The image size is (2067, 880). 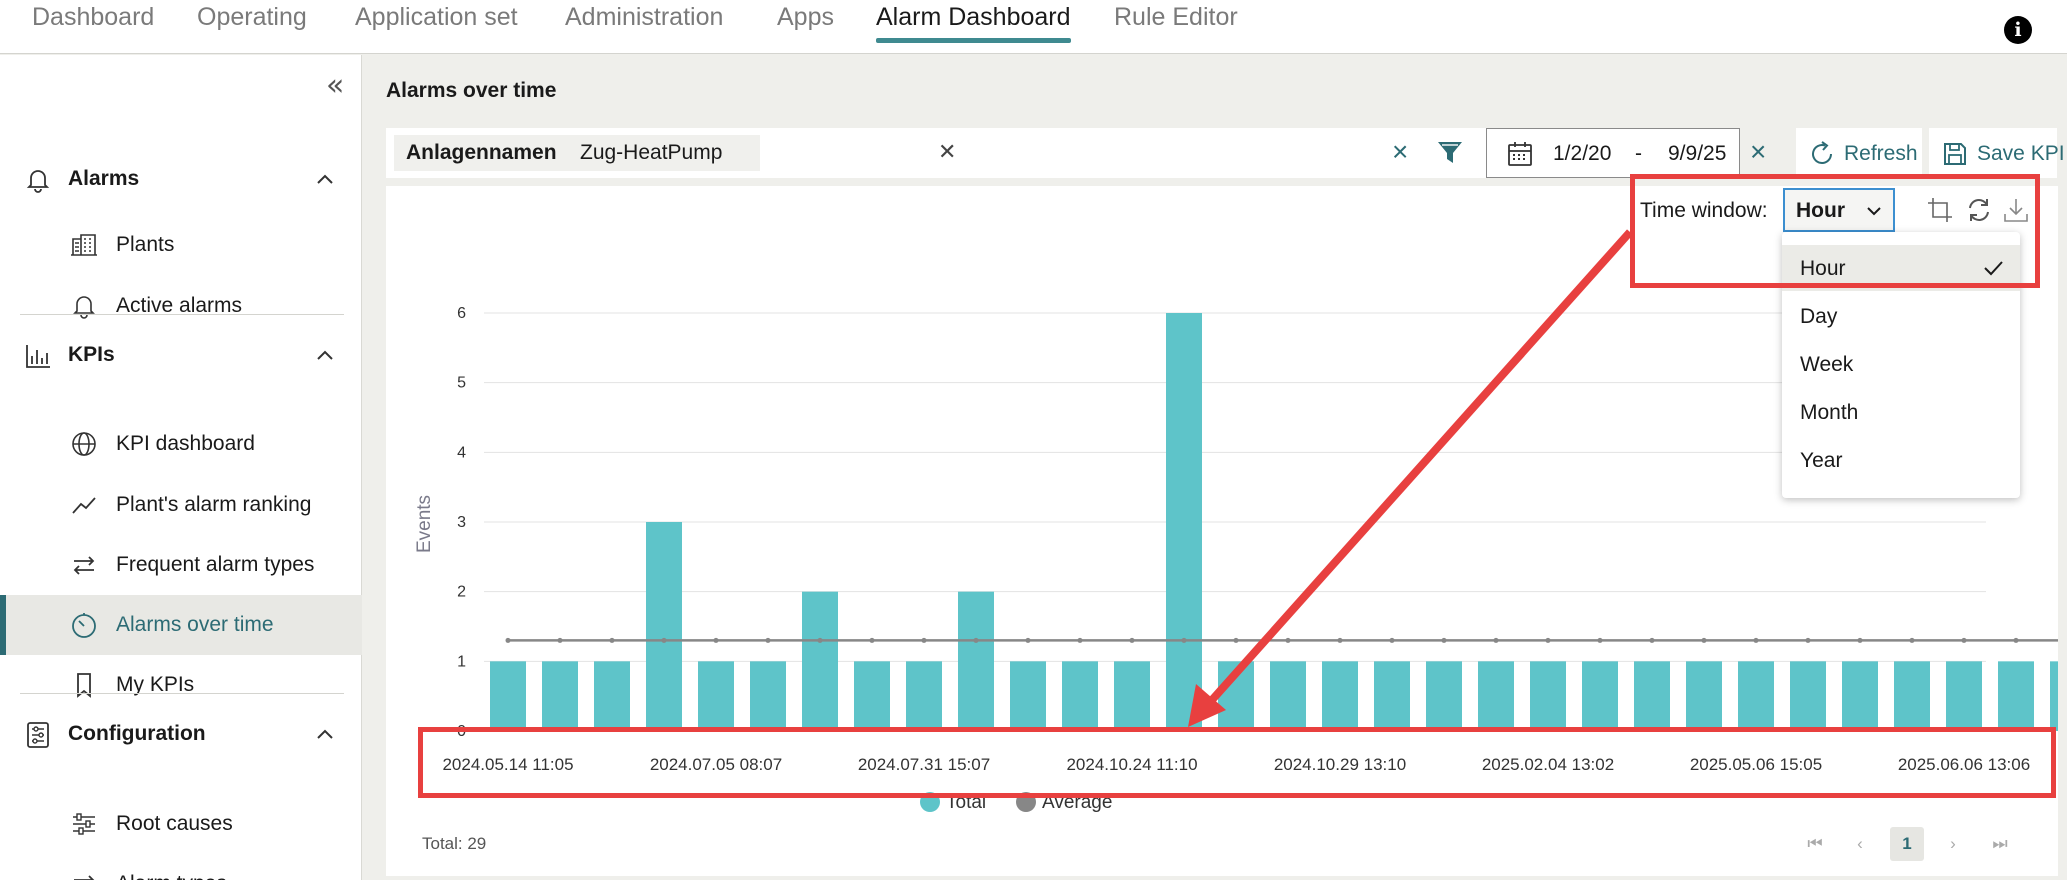 What do you see at coordinates (1815, 843) in the screenshot?
I see `first-page-icon: ⏮` at bounding box center [1815, 843].